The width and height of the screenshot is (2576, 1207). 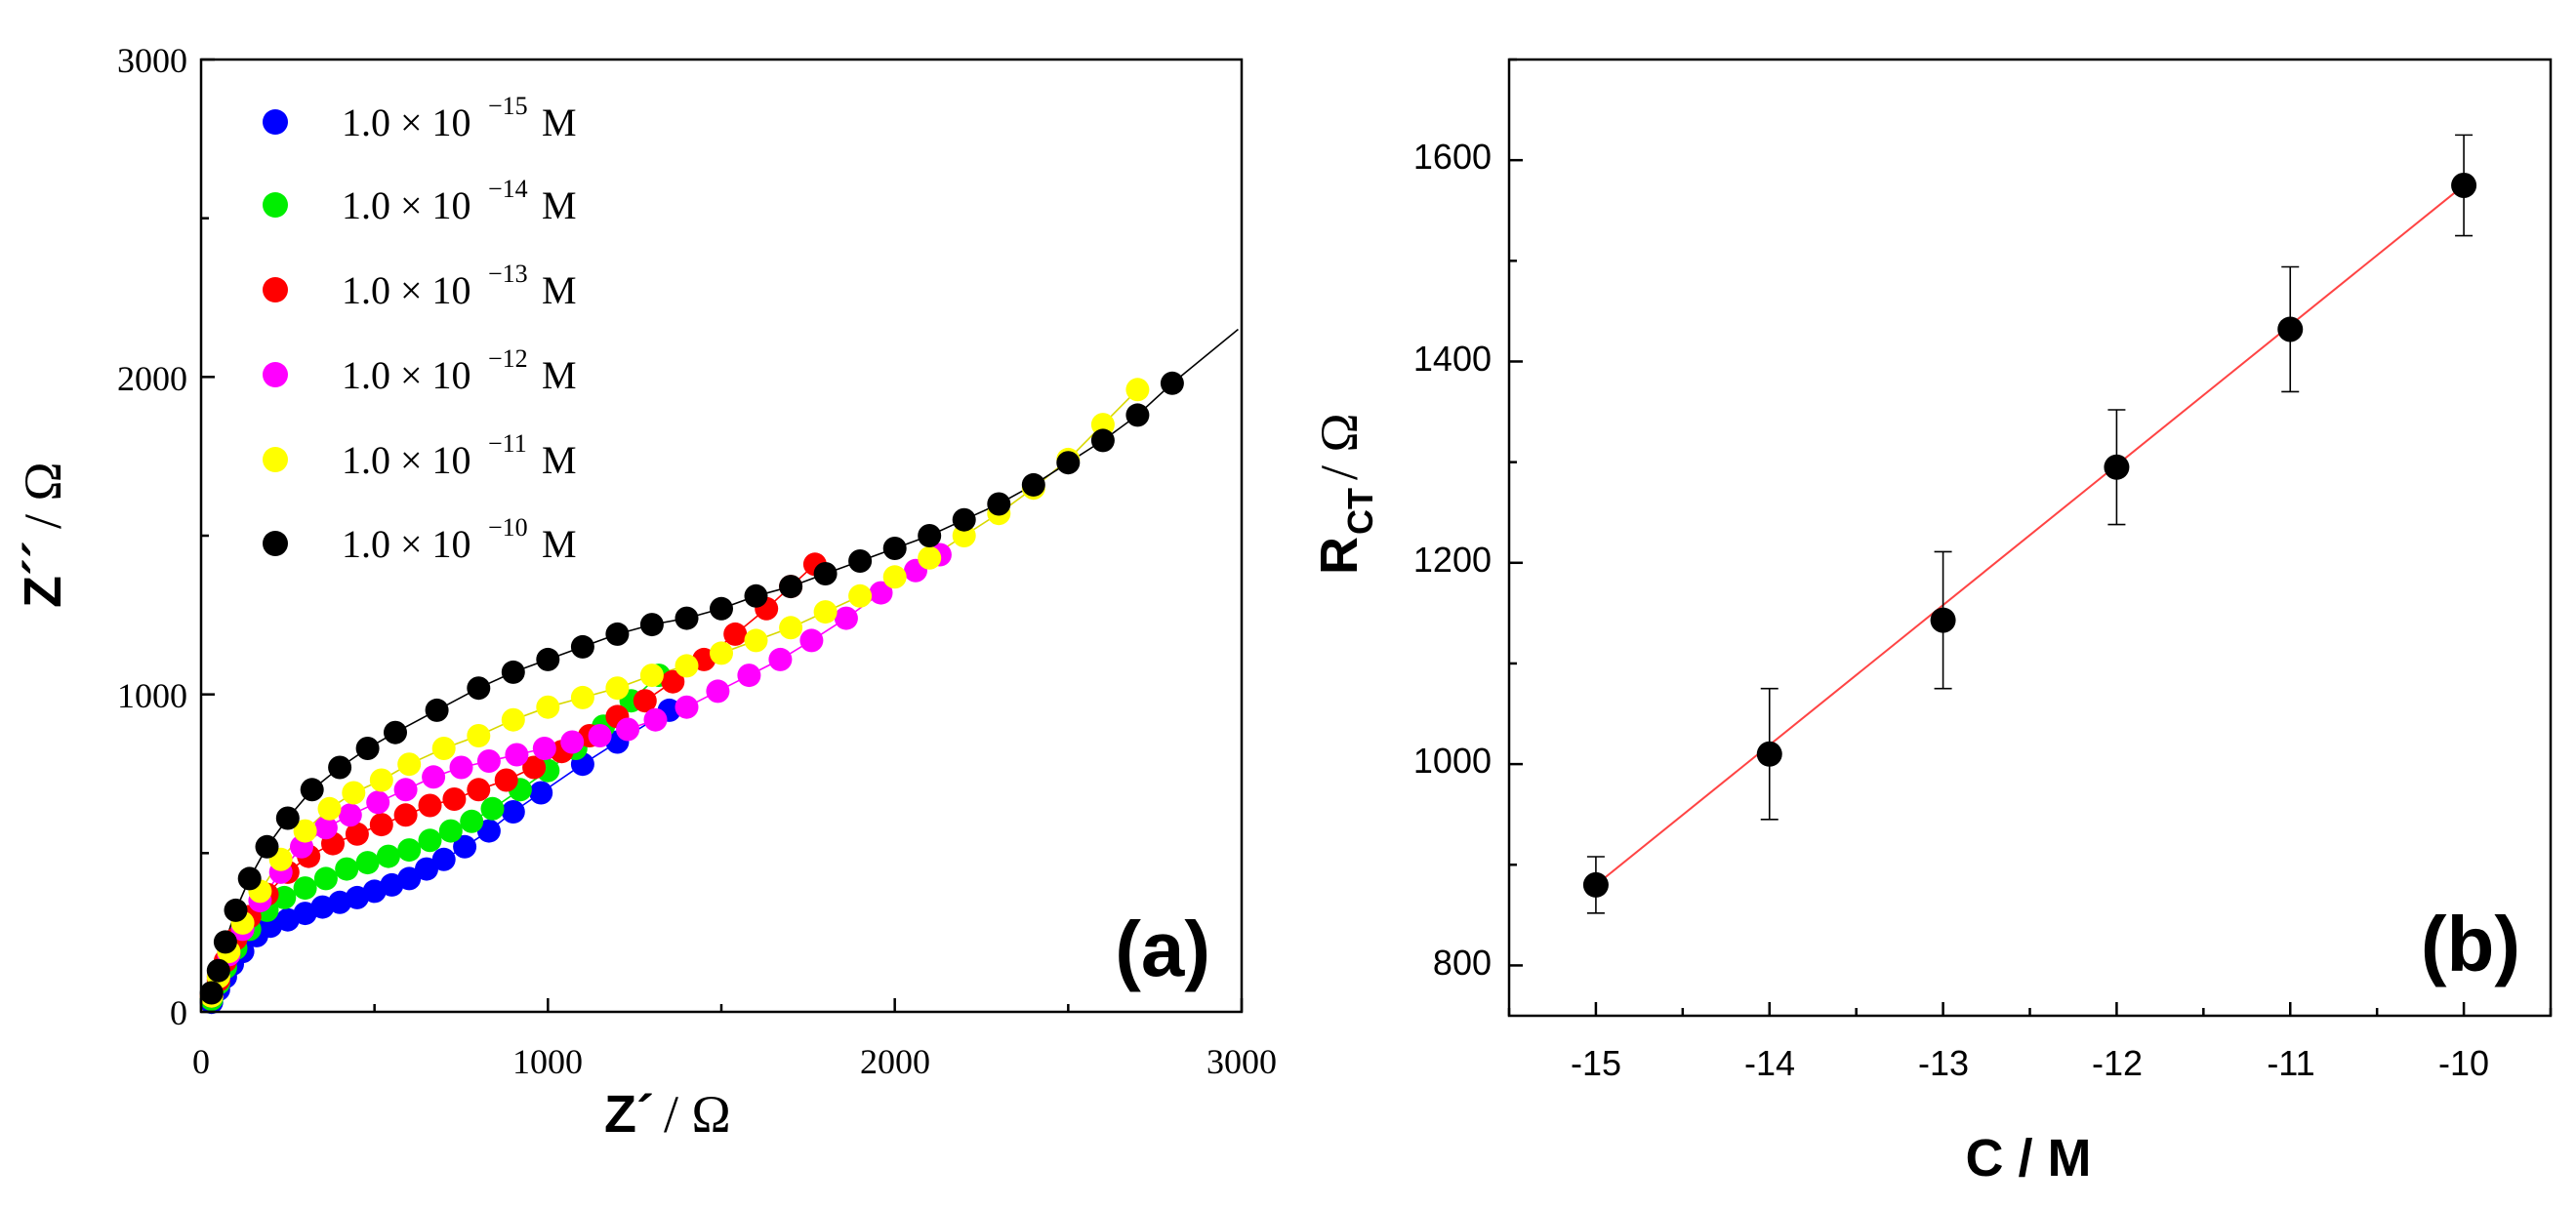 I want to click on legend-unit: M, so click(x=559, y=290).